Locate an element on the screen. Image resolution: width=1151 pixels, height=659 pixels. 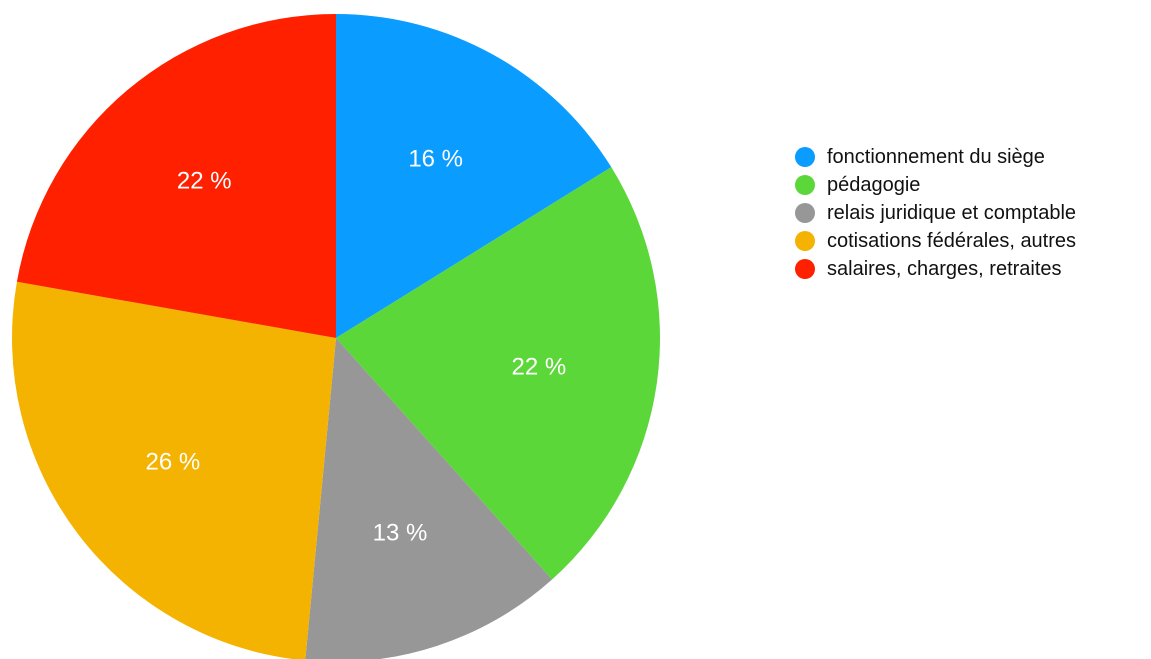
legend-item-fonctionnement-du-siege: fonctionnement du siège is located at coordinates (935, 157).